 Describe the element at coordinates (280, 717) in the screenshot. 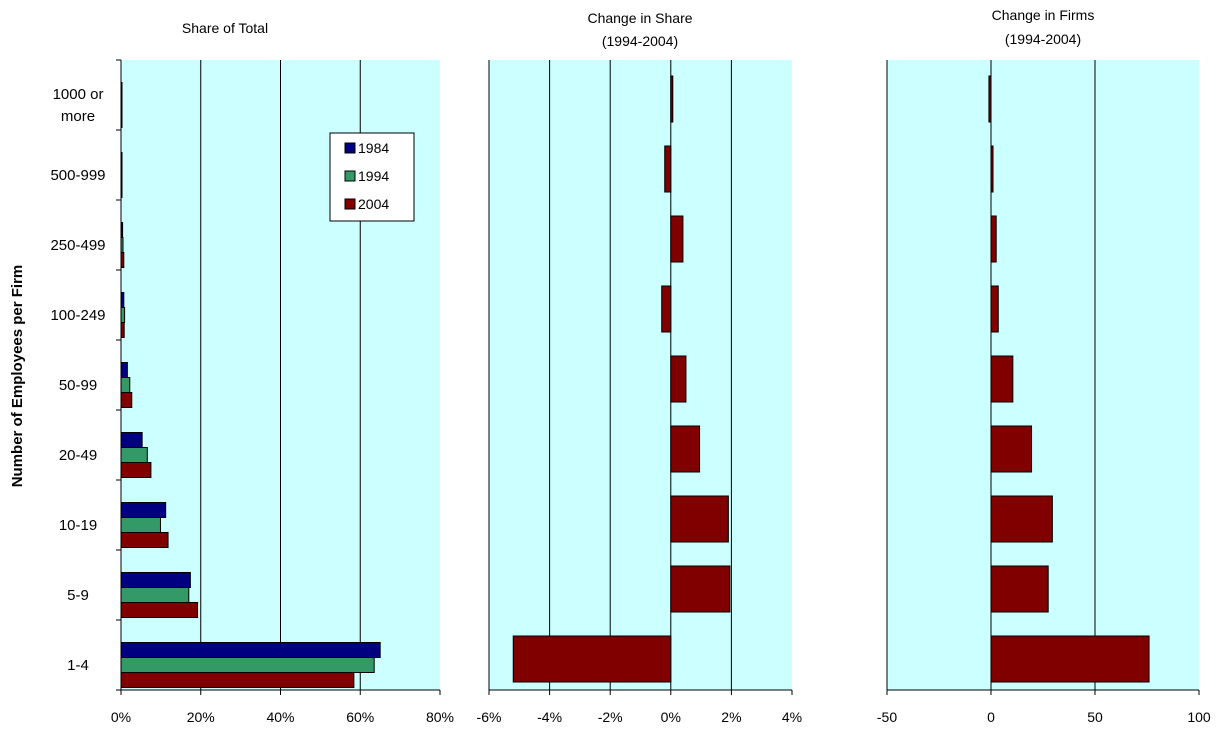

I see `x-tick-label: 40%` at that location.